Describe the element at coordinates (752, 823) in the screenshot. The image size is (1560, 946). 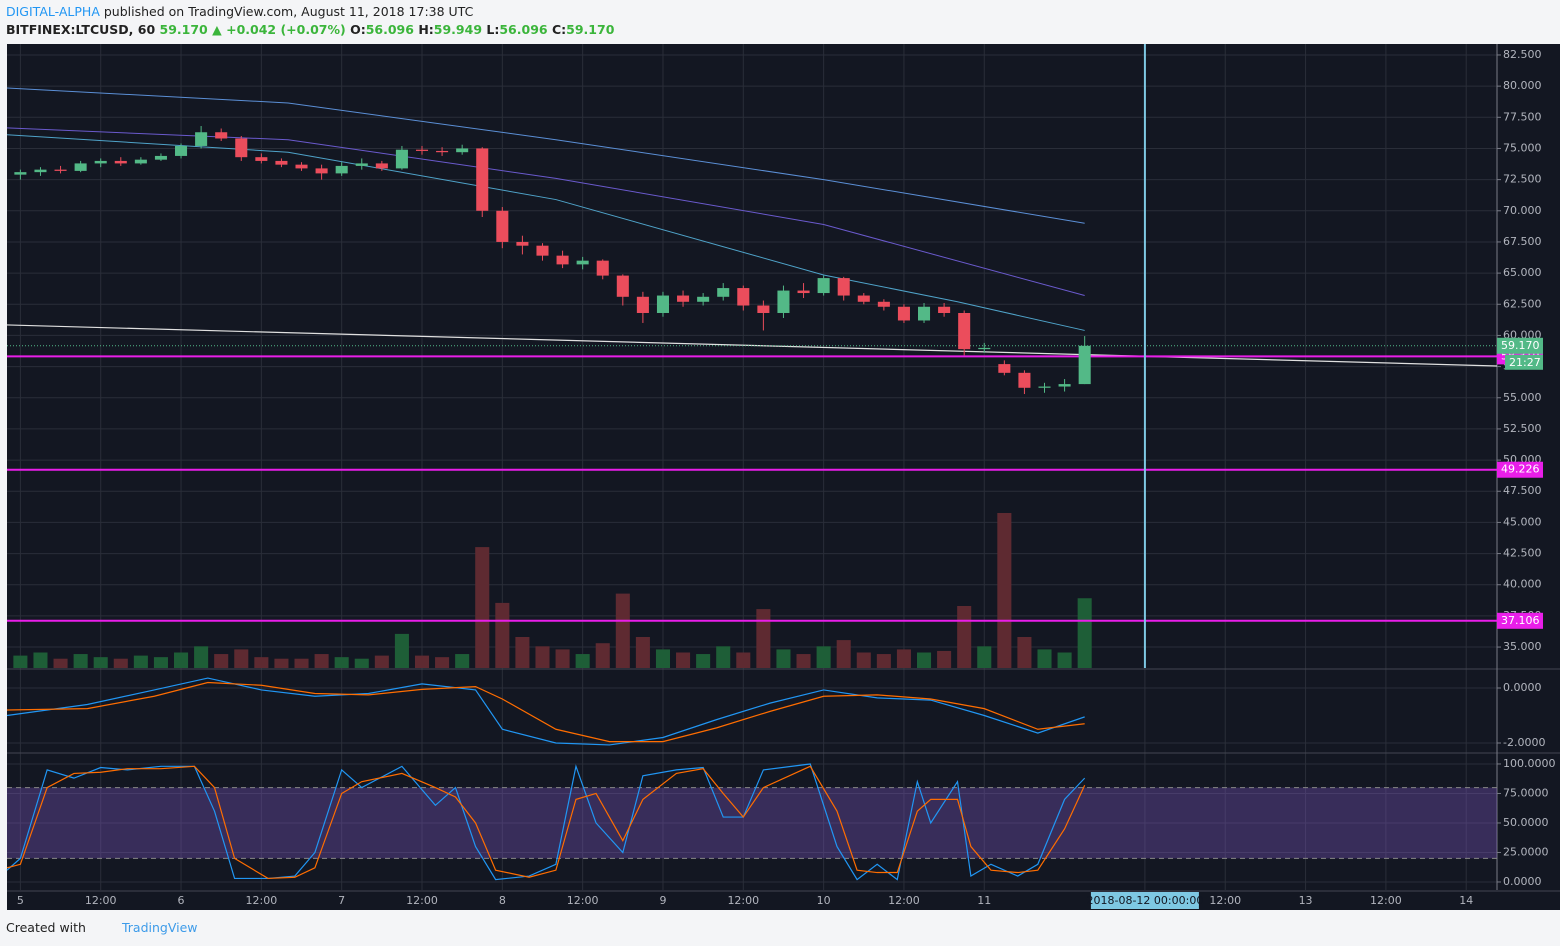
I see `stoch-band` at that location.